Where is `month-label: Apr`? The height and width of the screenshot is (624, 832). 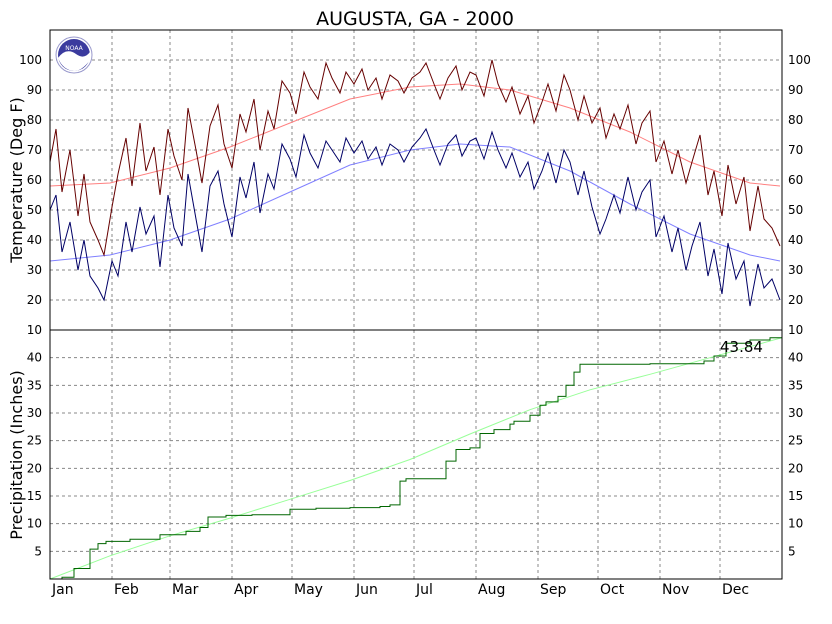
month-label: Apr is located at coordinates (246, 590).